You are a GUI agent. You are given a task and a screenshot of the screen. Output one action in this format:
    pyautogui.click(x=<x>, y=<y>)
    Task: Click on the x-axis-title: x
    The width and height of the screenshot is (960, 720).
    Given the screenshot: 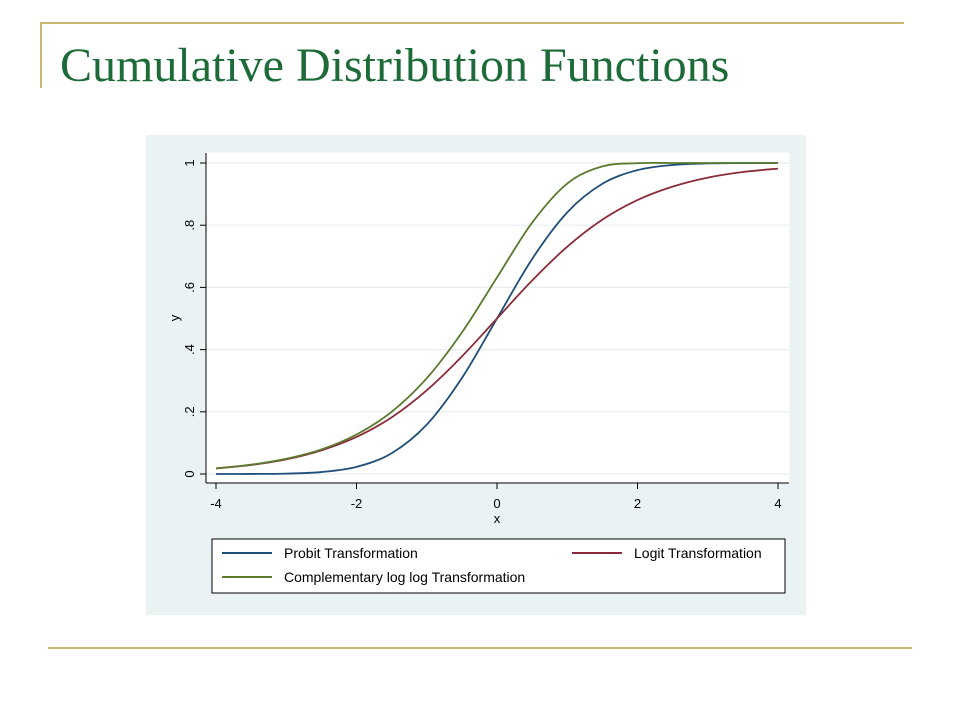 What is the action you would take?
    pyautogui.click(x=497, y=518)
    